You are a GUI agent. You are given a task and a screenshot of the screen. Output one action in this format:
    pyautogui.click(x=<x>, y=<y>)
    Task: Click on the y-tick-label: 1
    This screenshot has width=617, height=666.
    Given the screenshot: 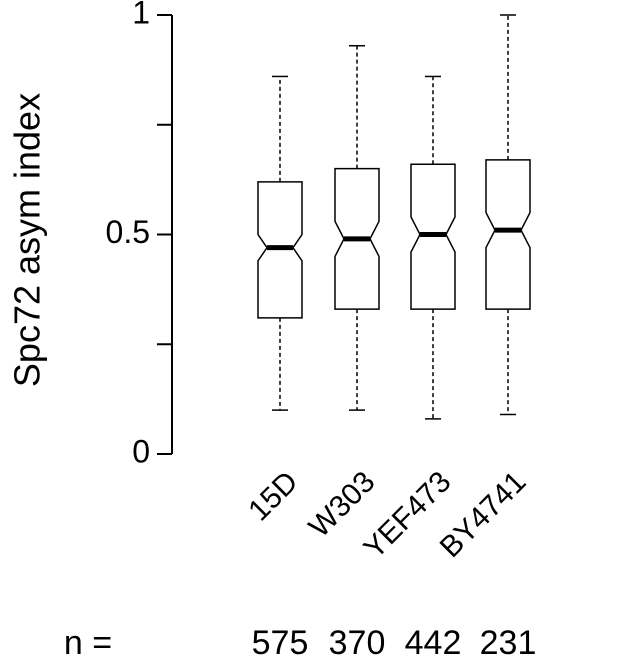 What is the action you would take?
    pyautogui.click(x=141, y=15)
    